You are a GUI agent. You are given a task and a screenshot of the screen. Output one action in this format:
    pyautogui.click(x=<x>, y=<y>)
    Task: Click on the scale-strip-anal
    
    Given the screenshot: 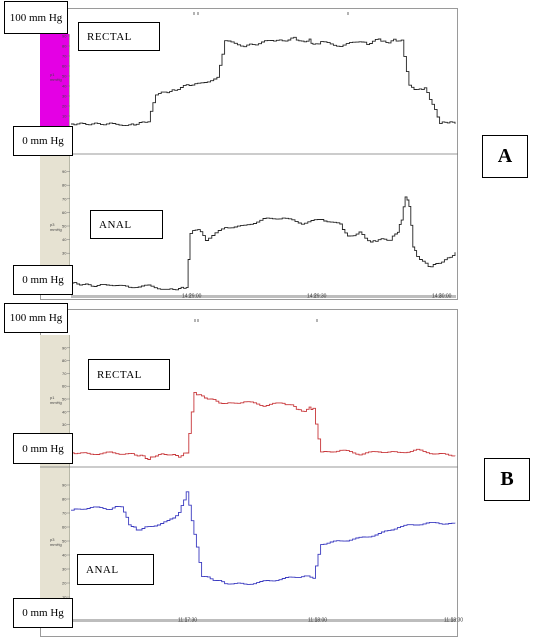 What is the action you would take?
    pyautogui.click(x=55, y=538)
    